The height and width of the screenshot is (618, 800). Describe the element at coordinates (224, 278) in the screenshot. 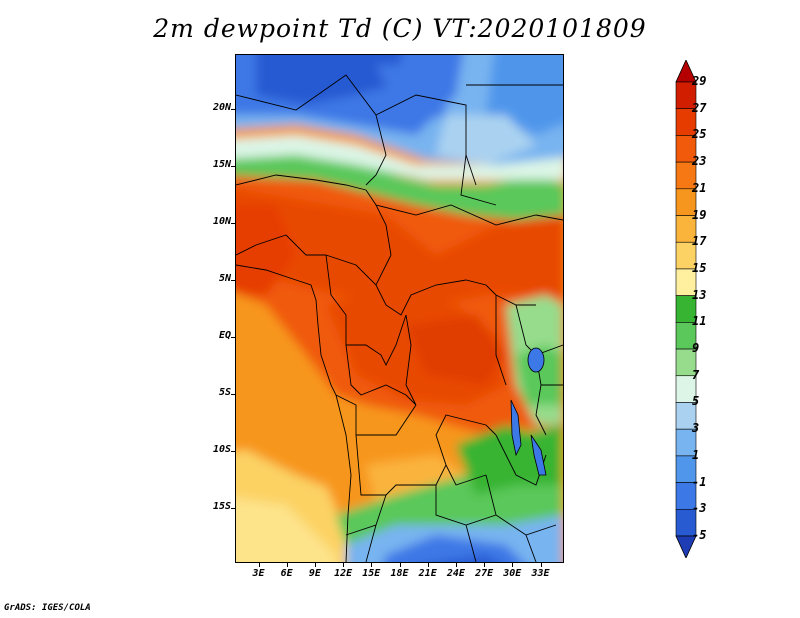

I see `lat-tick-label: 5N` at that location.